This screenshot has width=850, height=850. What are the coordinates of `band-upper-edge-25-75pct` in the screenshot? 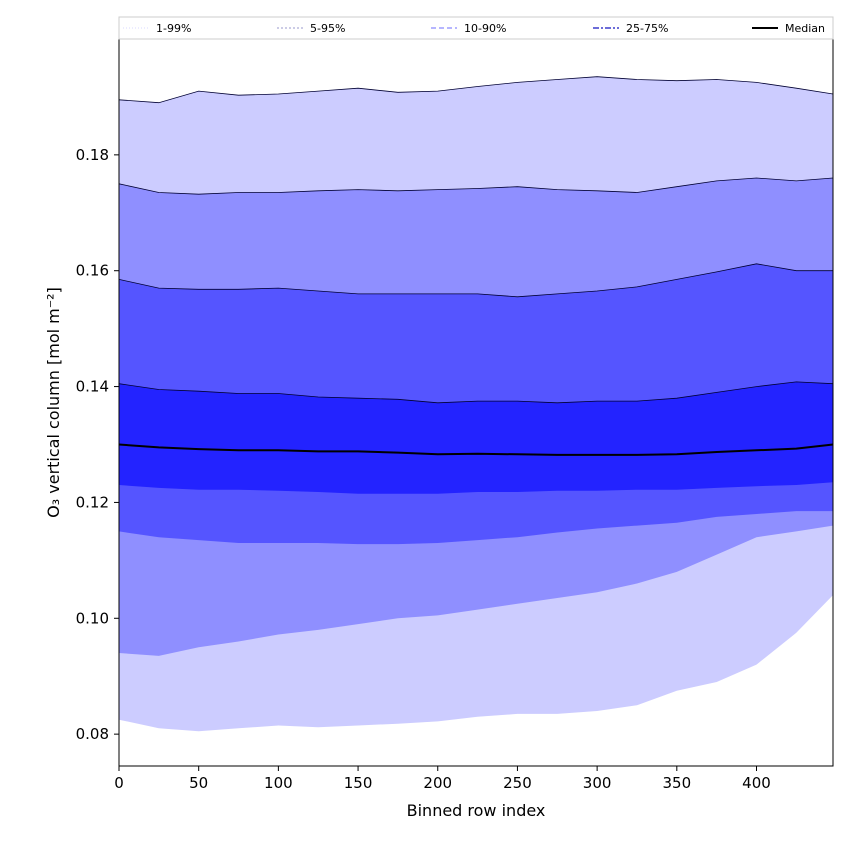 It's located at (476, 392).